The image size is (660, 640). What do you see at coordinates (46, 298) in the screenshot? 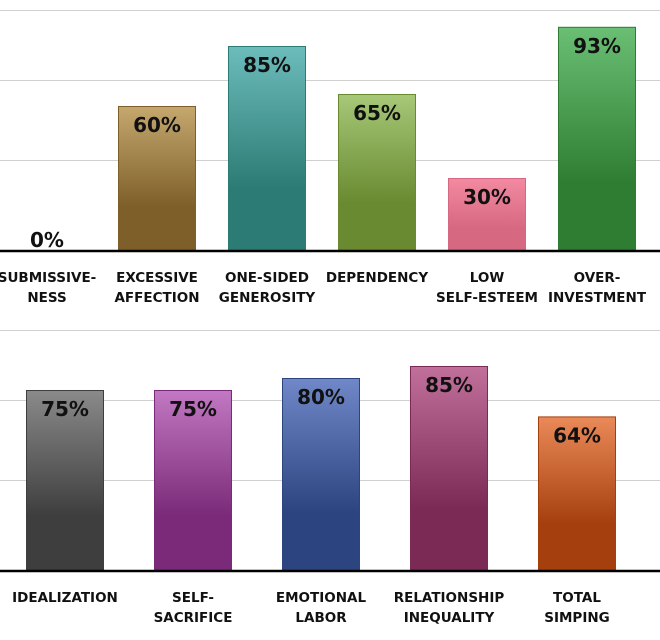
I see `category-tick-label: NESS` at bounding box center [46, 298].